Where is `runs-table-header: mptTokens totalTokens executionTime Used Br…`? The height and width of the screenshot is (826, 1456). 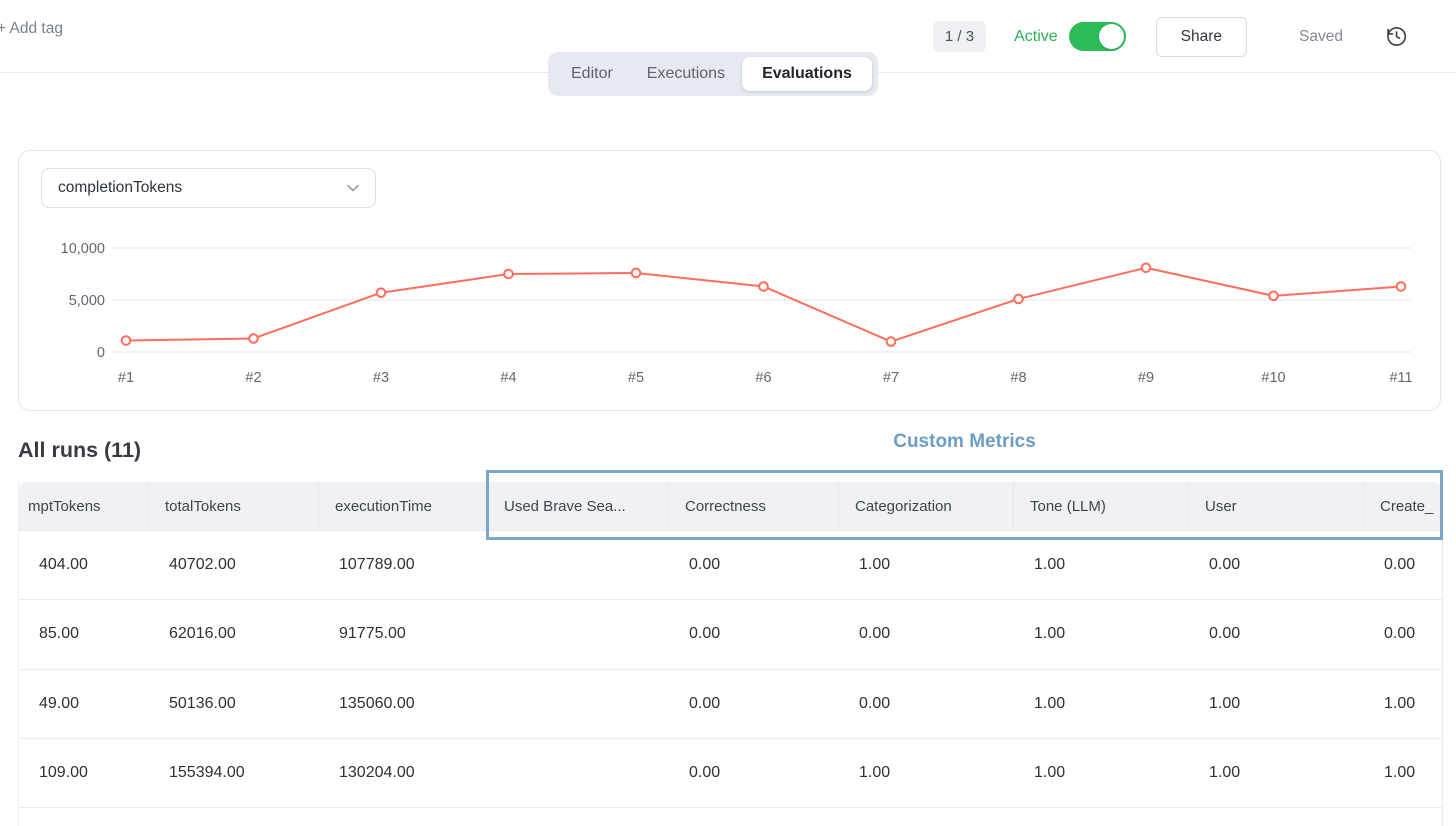
runs-table-header: mptTokens totalTokens executionTime Used Br… is located at coordinates (730, 506).